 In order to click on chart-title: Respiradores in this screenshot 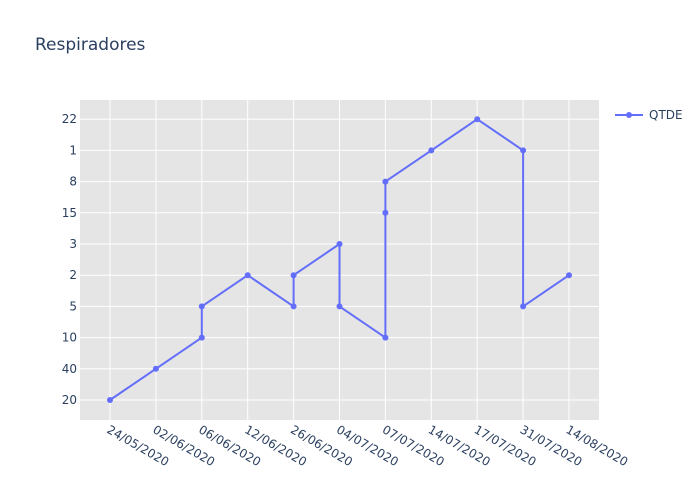, I will do `click(90, 45)`.